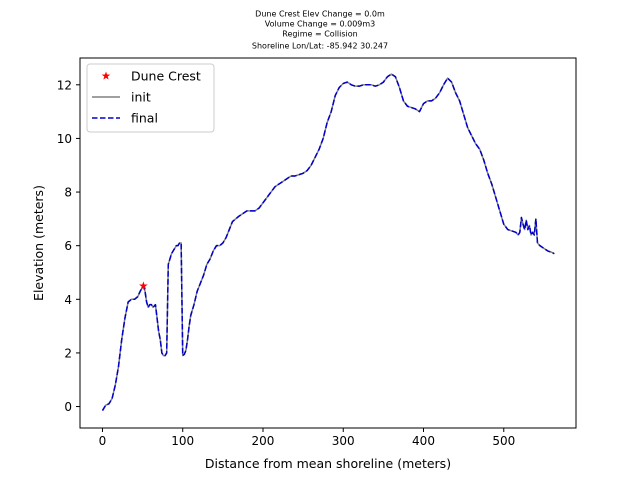  I want to click on y-tick-label: 2, so click(68, 353).